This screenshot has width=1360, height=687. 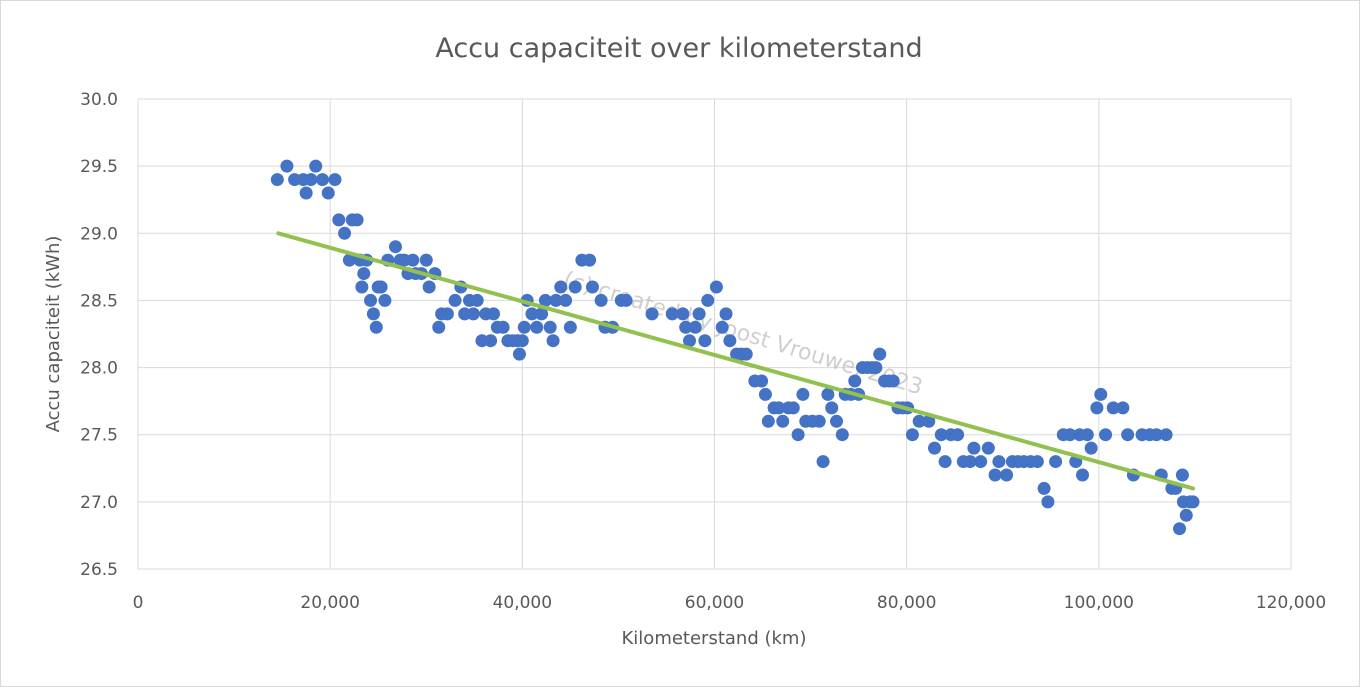 I want to click on y-tick-label: 27.5, so click(x=99, y=436).